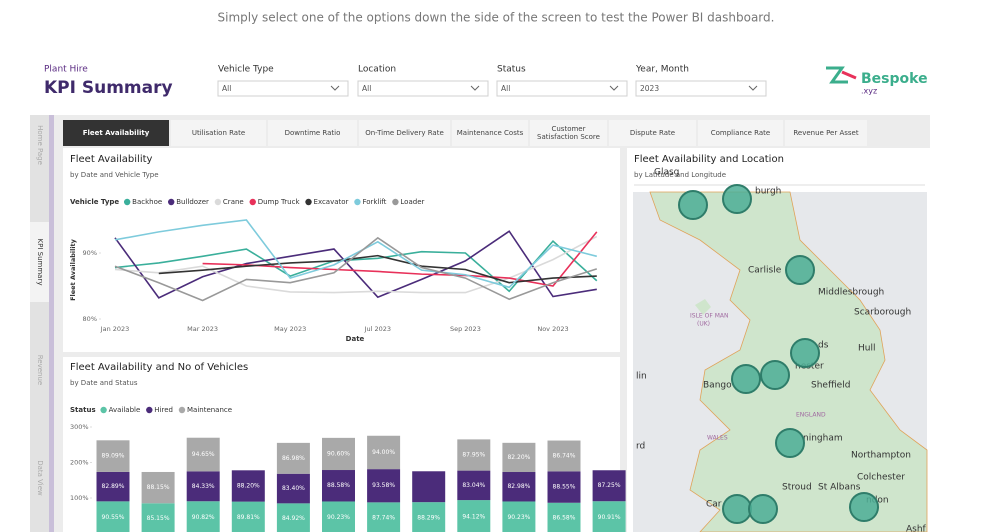 The width and height of the screenshot is (993, 532). Describe the element at coordinates (192, 202) in the screenshot. I see `legend-entry: Bulldozer` at that location.